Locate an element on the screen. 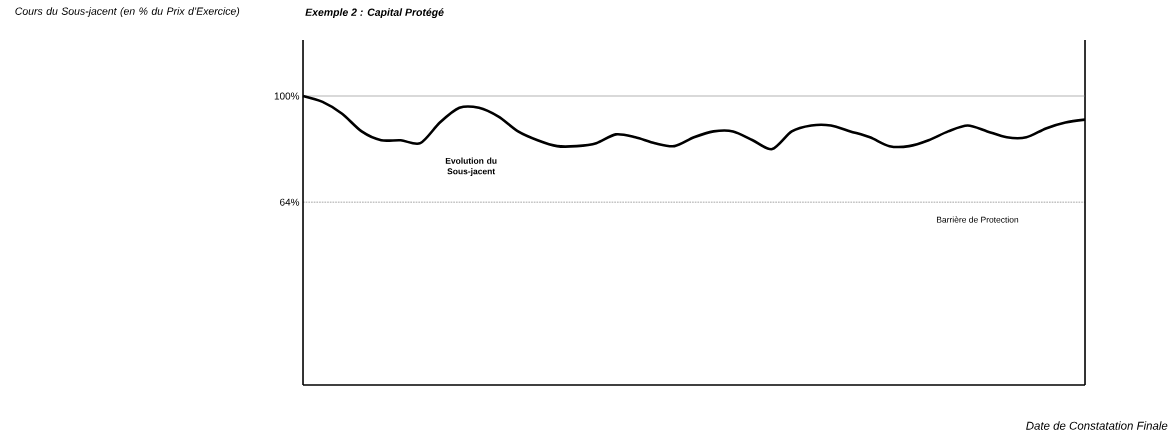  ref-line-label: Barrière de Protection is located at coordinates (977, 219).